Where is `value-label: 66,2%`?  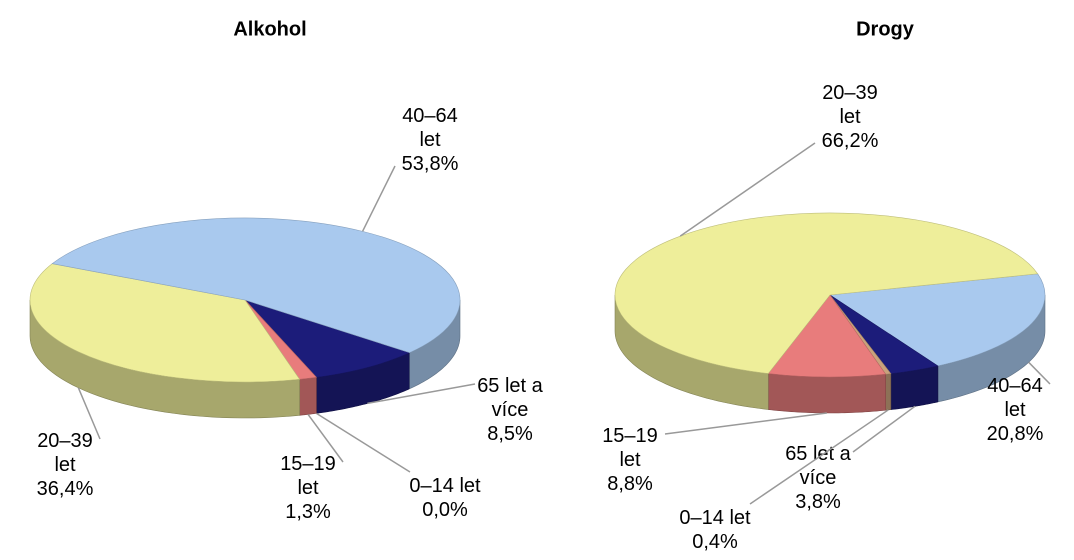
value-label: 66,2% is located at coordinates (850, 141).